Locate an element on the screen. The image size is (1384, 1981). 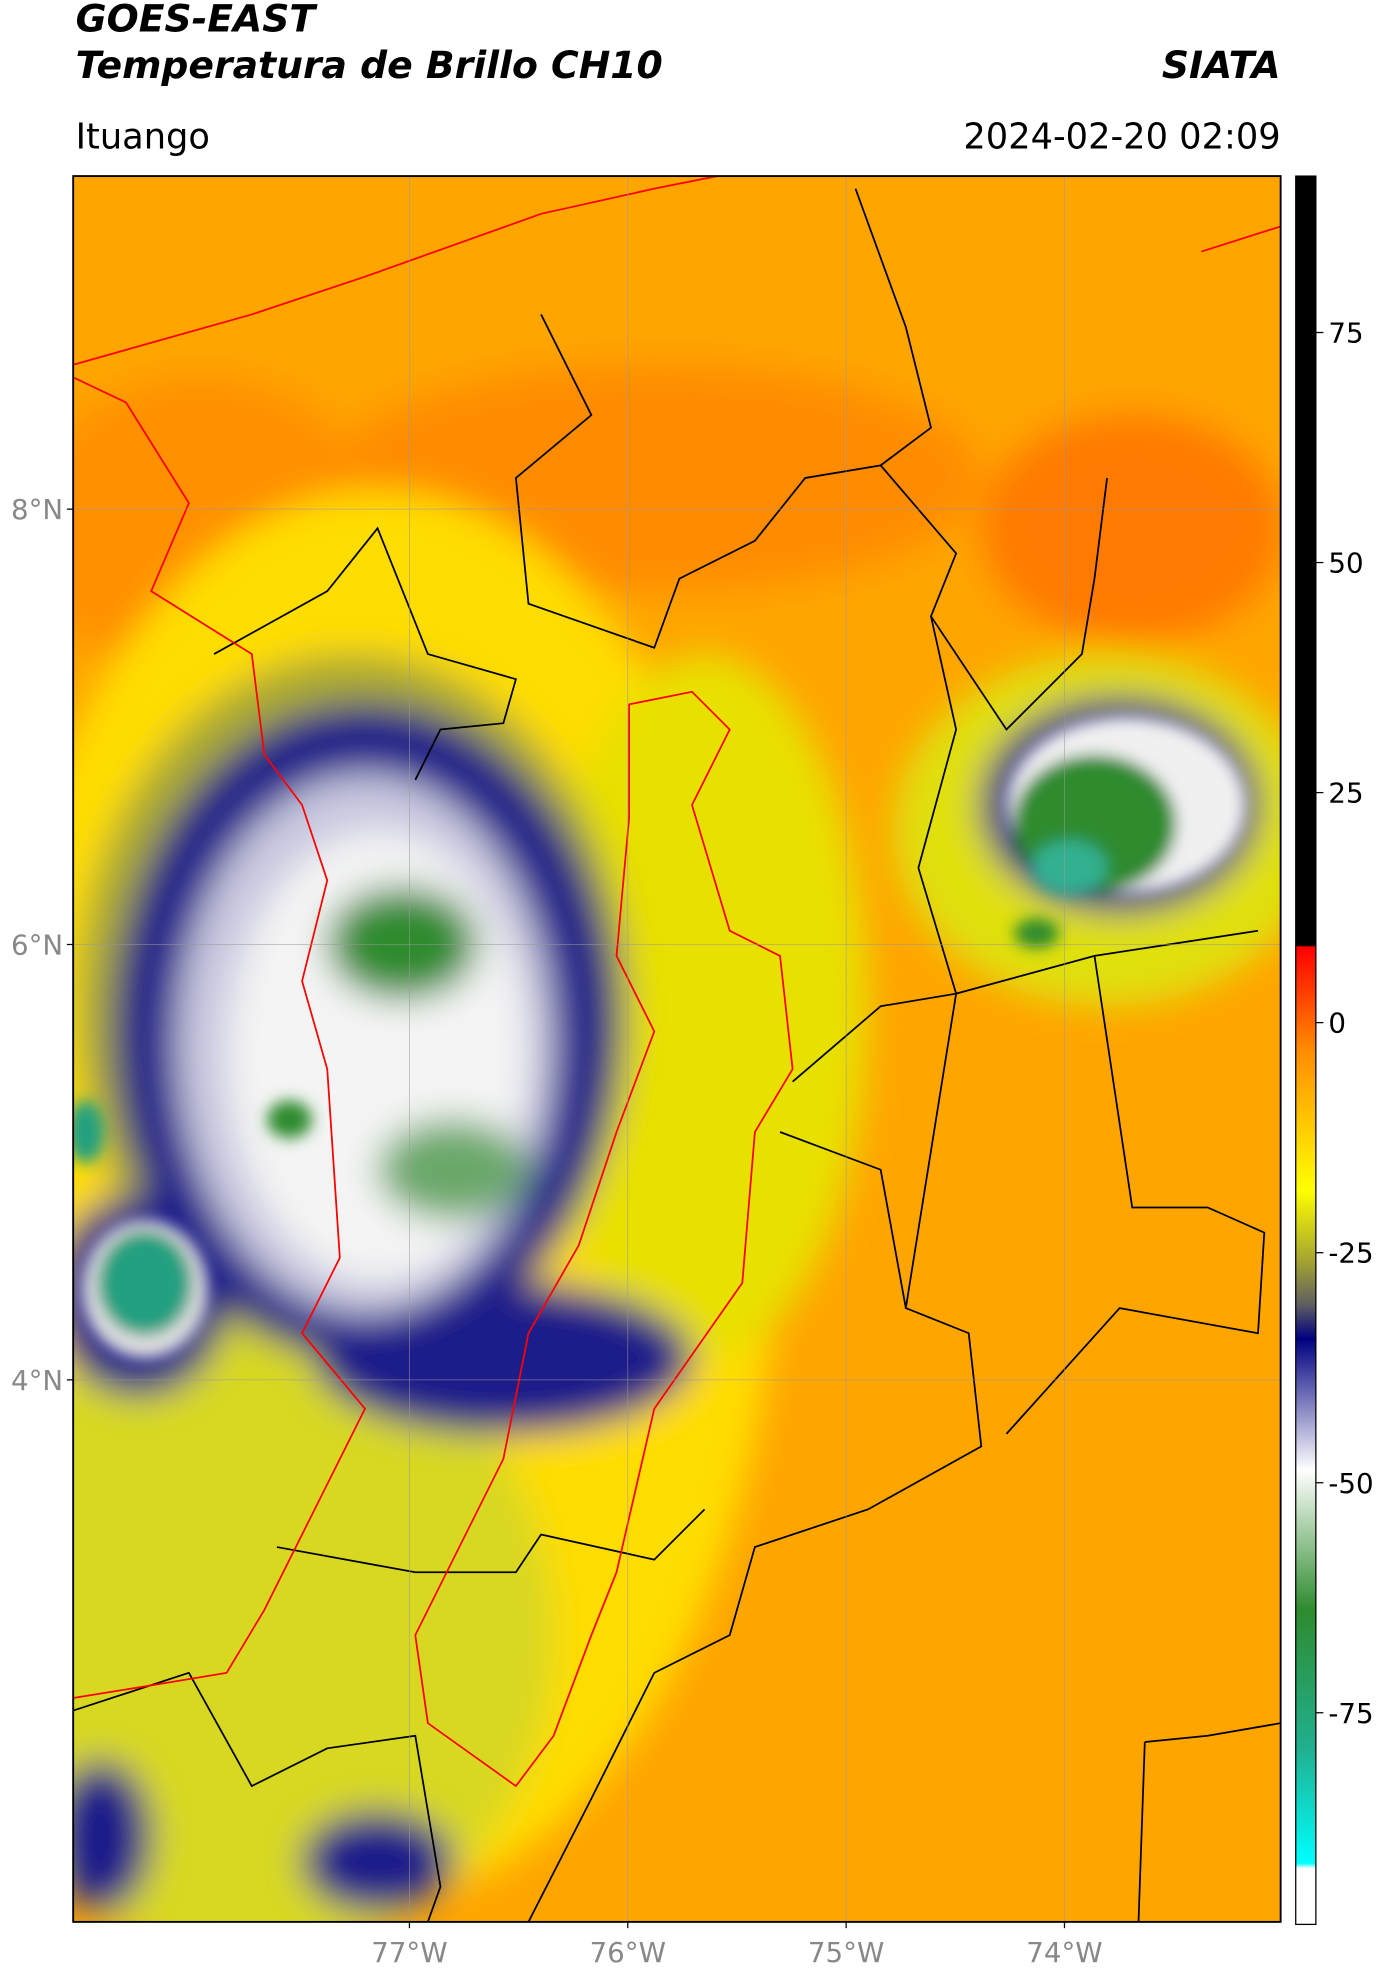
lon-tick-label: 76°W is located at coordinates (628, 1952).